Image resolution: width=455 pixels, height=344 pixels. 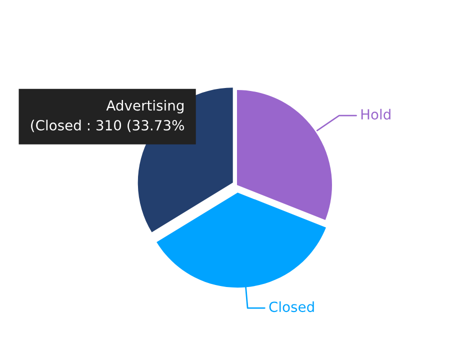 I want to click on slice-label: Advertising, so click(x=145, y=107).